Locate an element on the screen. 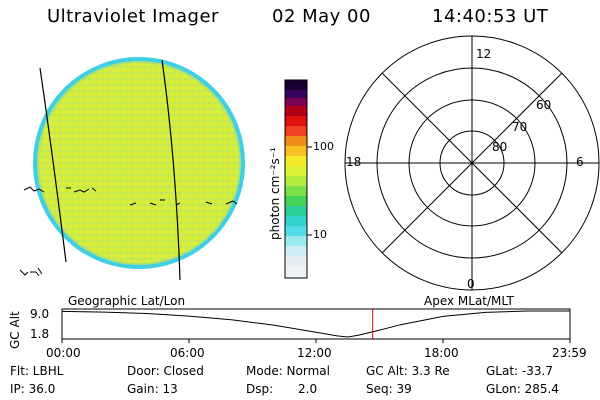  orbit-y-axis-label: GC Alt is located at coordinates (15, 330).